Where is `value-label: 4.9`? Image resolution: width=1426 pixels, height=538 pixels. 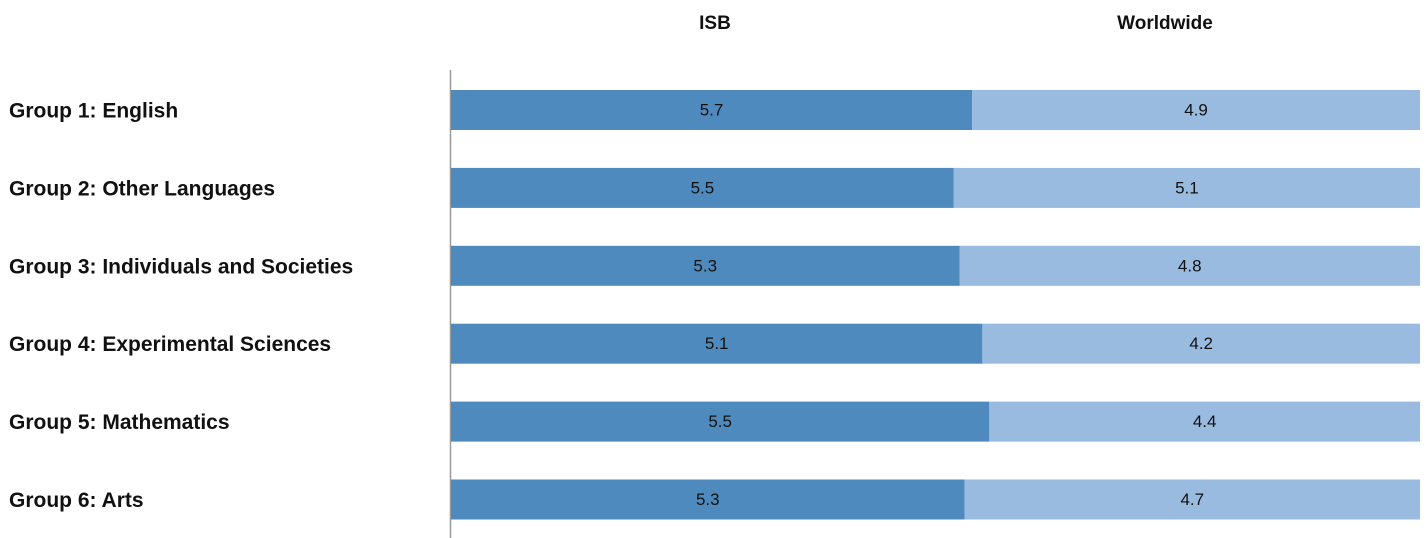 value-label: 4.9 is located at coordinates (1196, 109).